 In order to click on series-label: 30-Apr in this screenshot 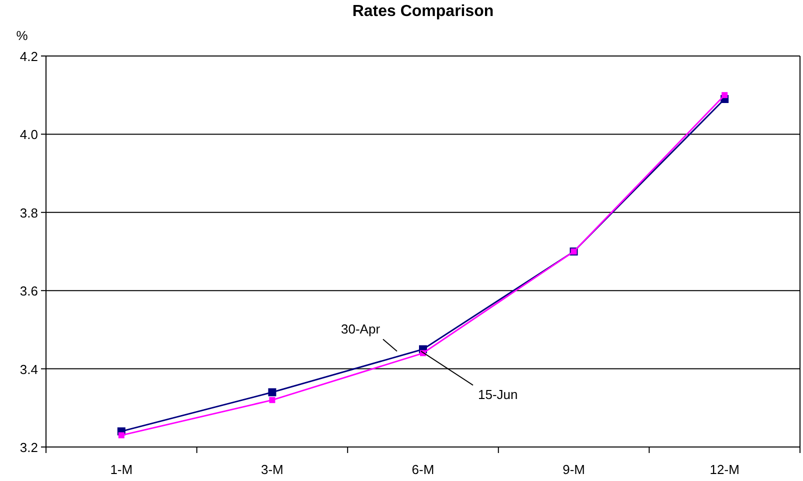, I will do `click(361, 328)`.